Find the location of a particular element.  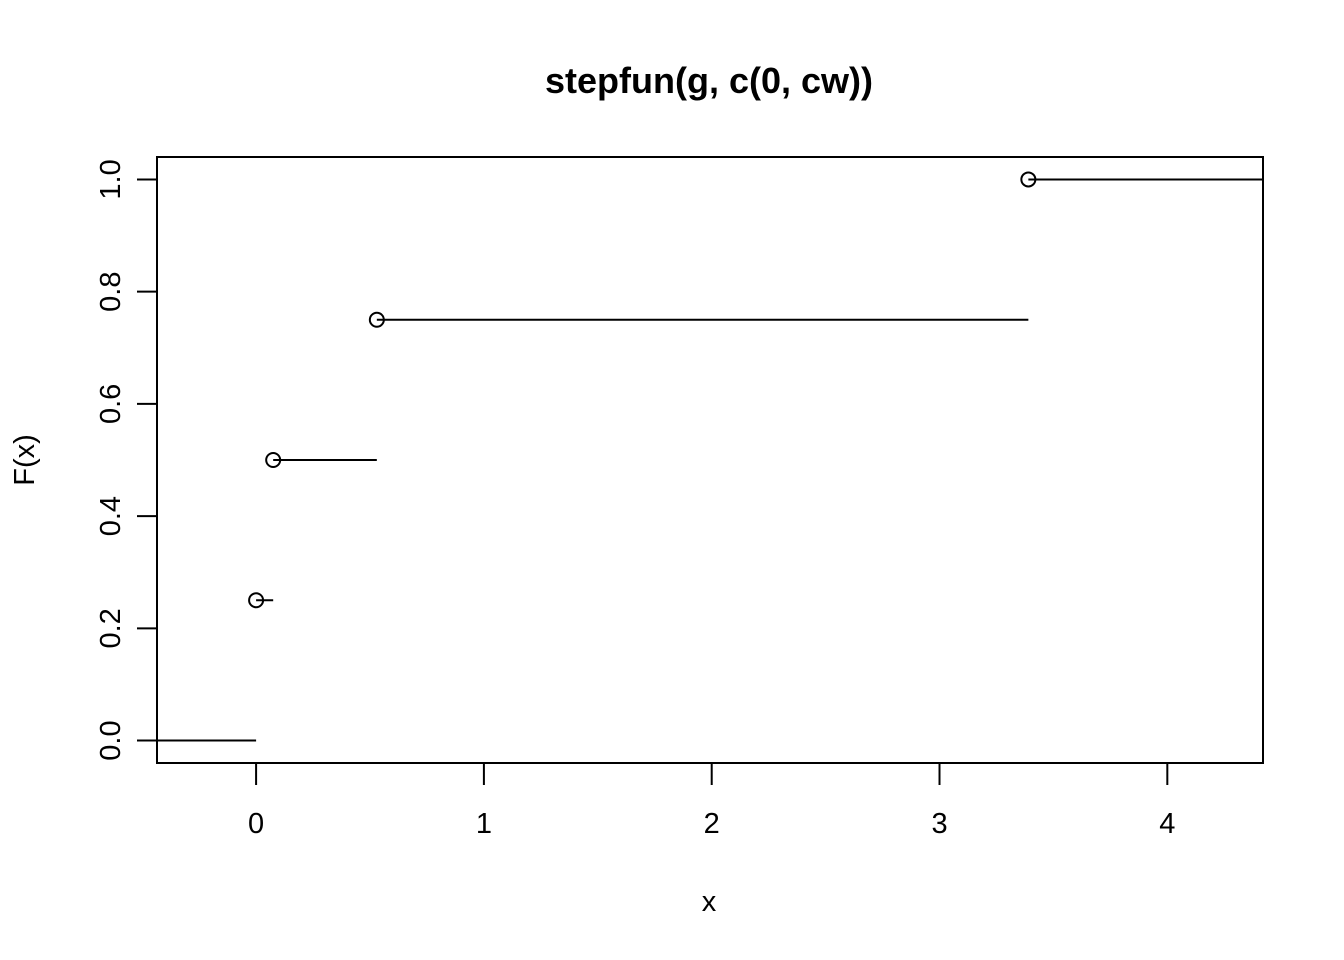

y-tick-label: 1.0 is located at coordinates (111, 179).